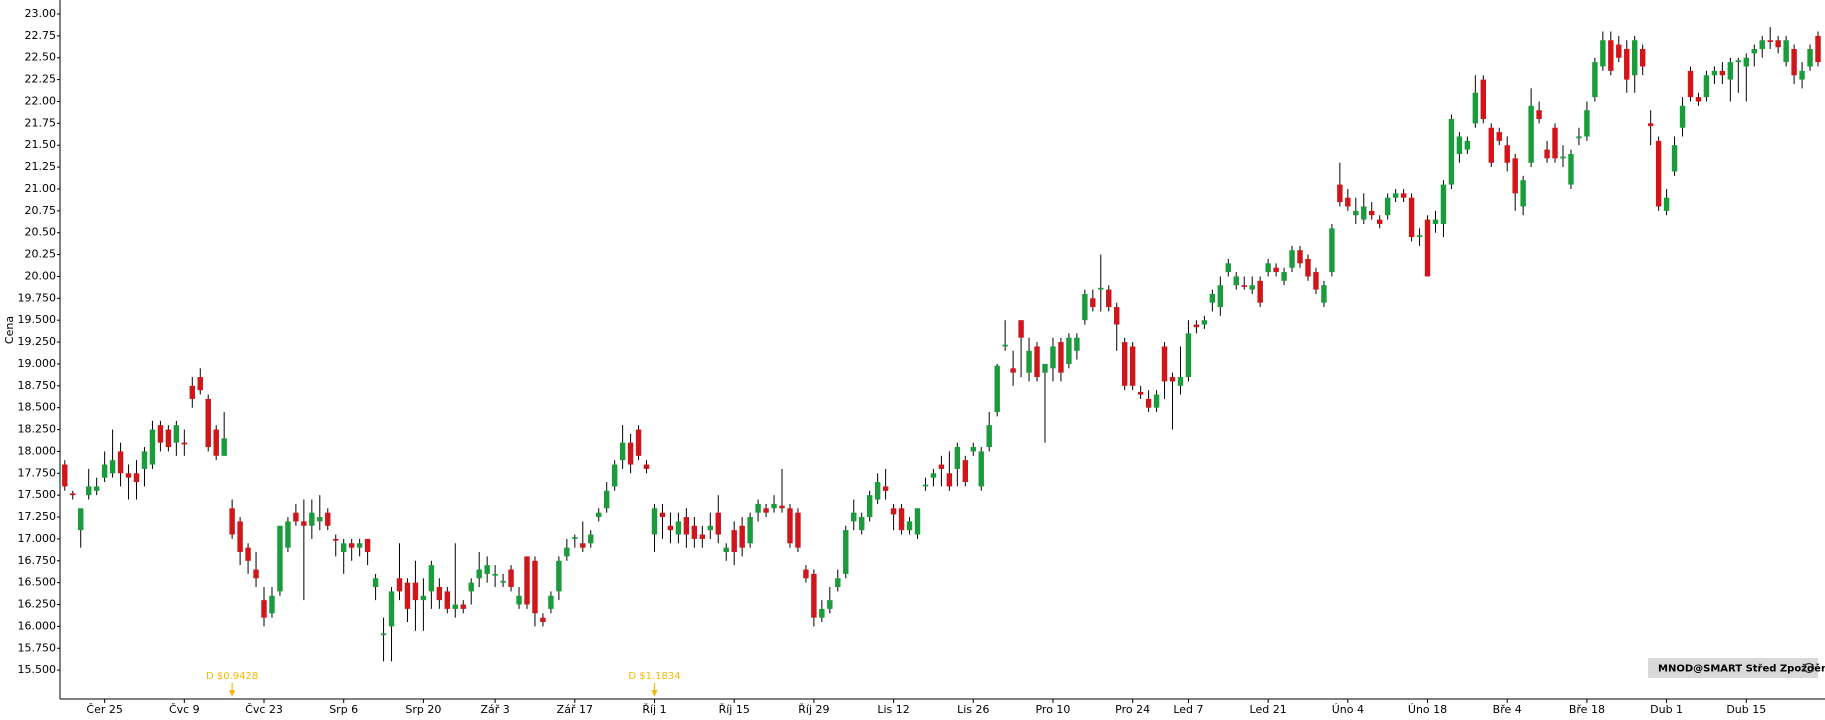  Describe the element at coordinates (654, 709) in the screenshot. I see `x-tick-label: Říj 1` at that location.